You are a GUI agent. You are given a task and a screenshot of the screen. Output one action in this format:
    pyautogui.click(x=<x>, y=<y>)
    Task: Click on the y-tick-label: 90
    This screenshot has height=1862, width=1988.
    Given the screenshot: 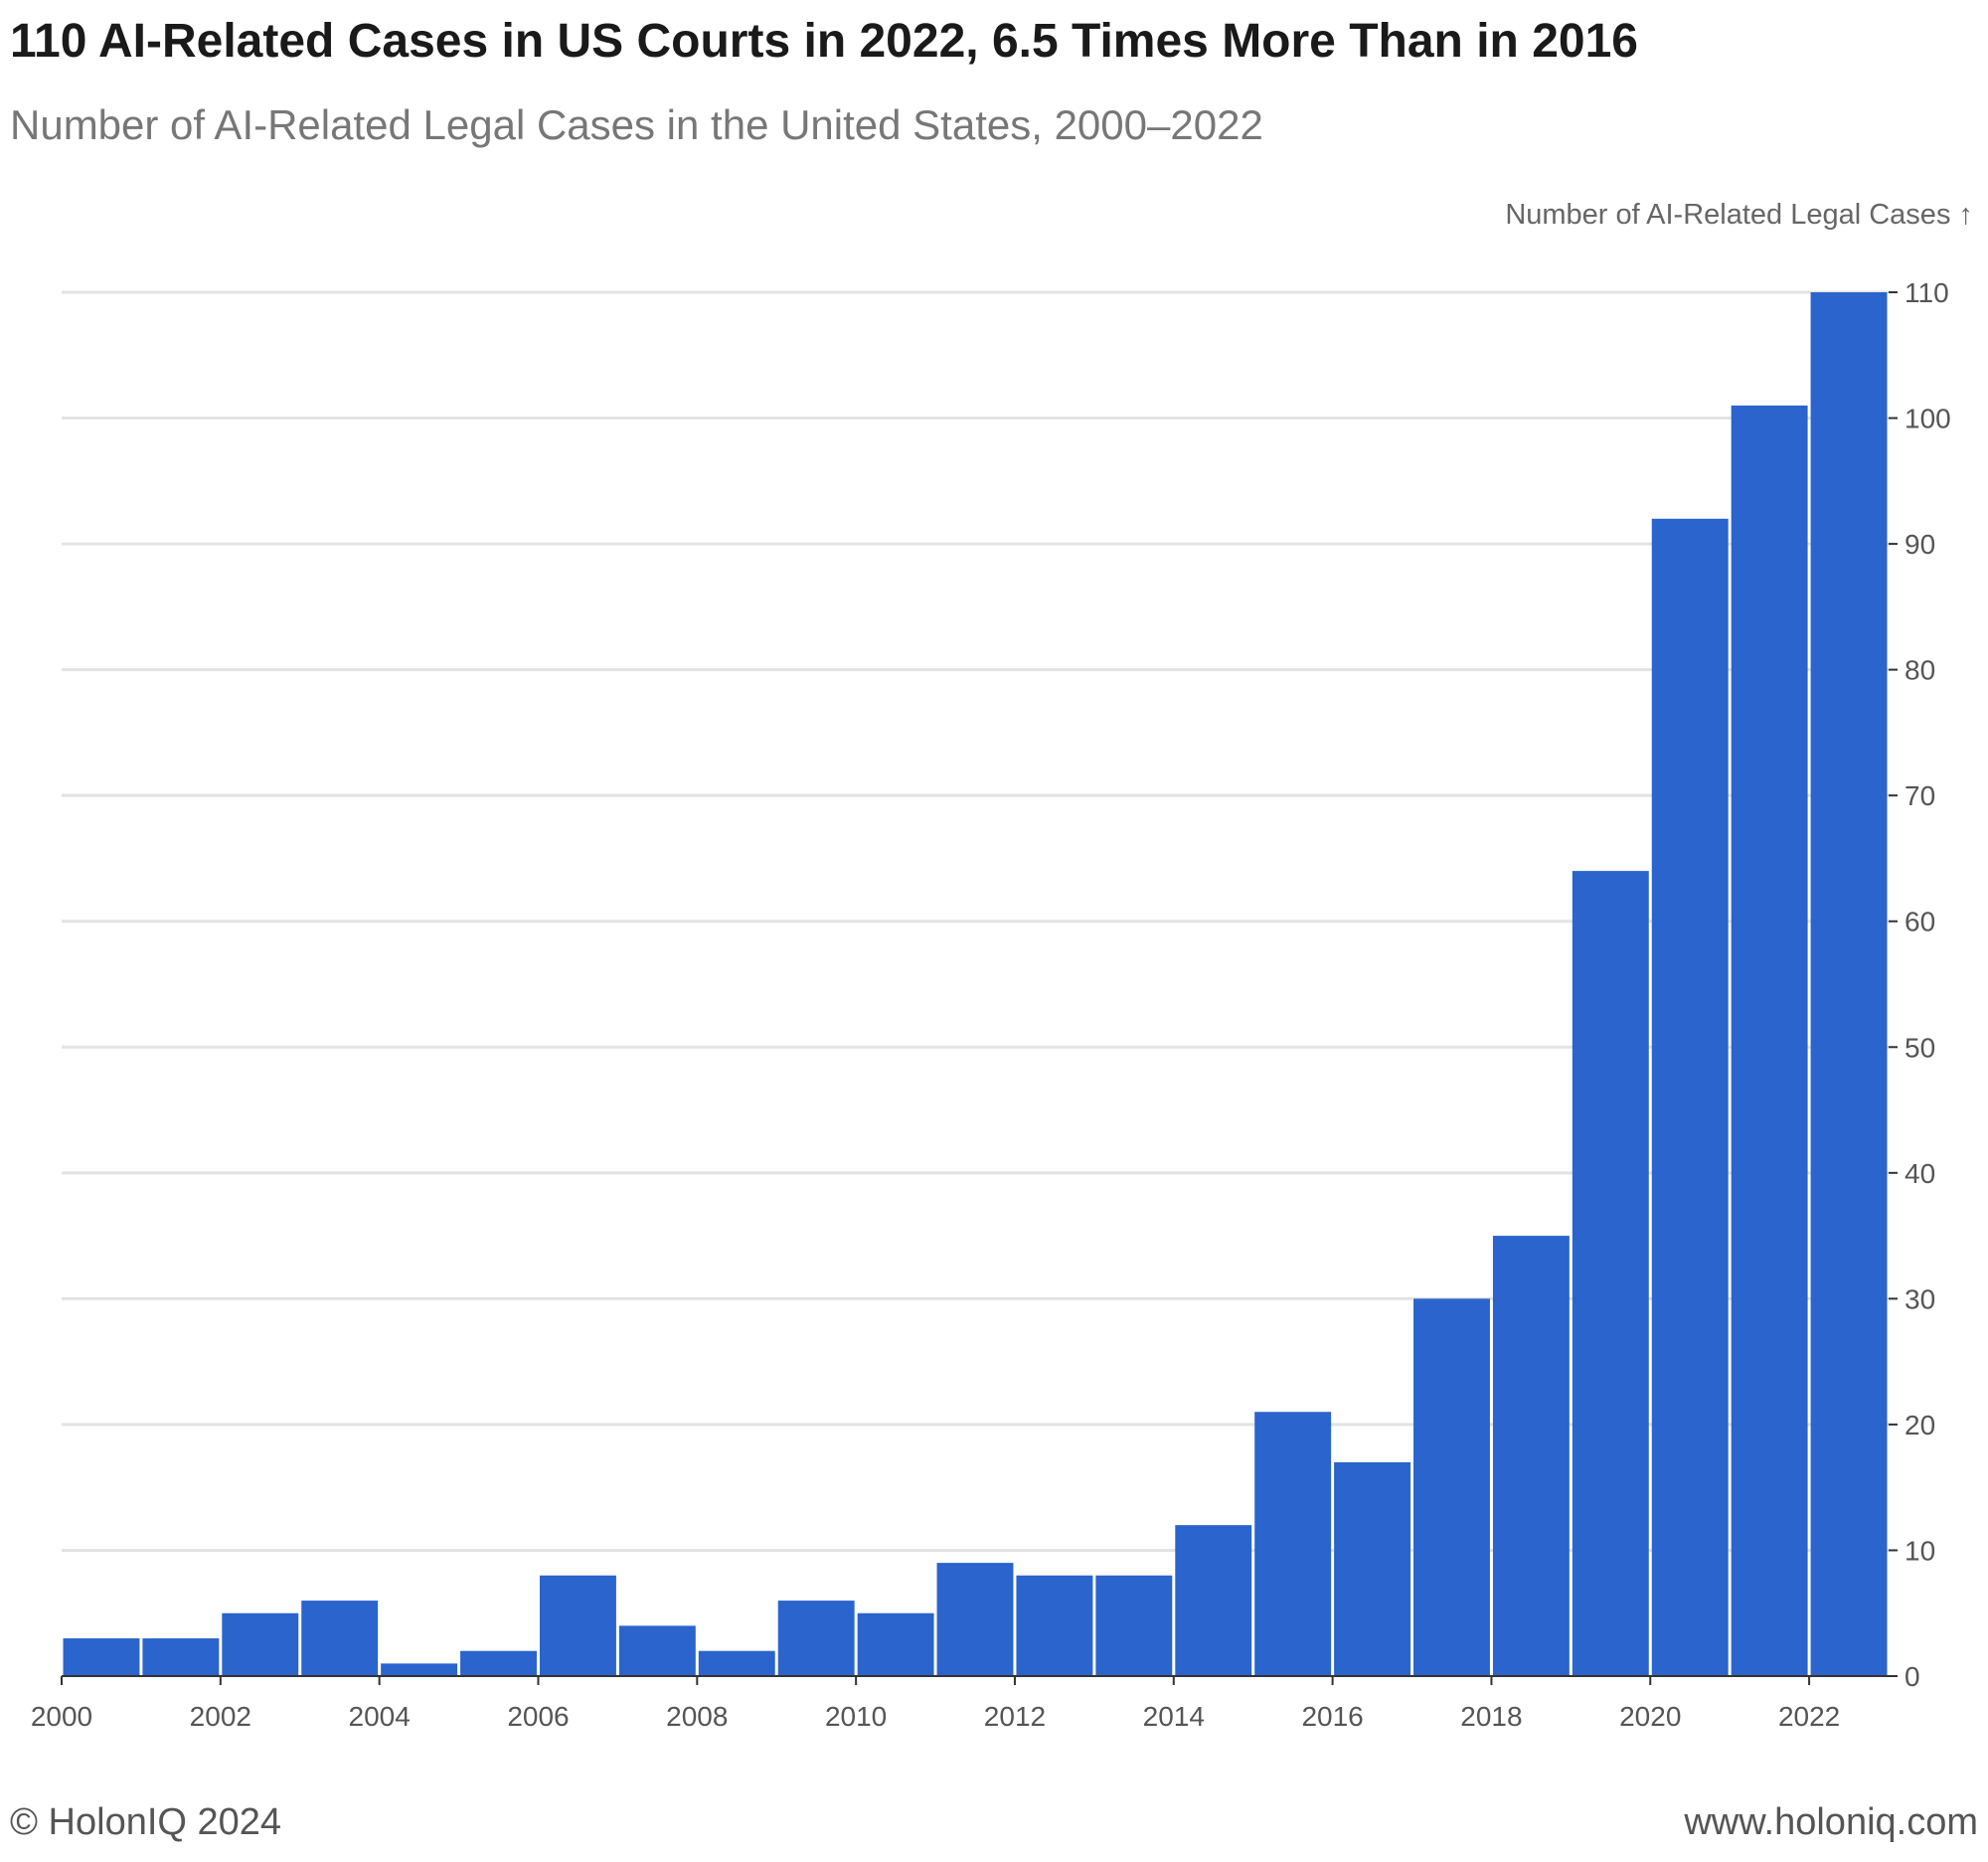 What is the action you would take?
    pyautogui.click(x=1920, y=544)
    